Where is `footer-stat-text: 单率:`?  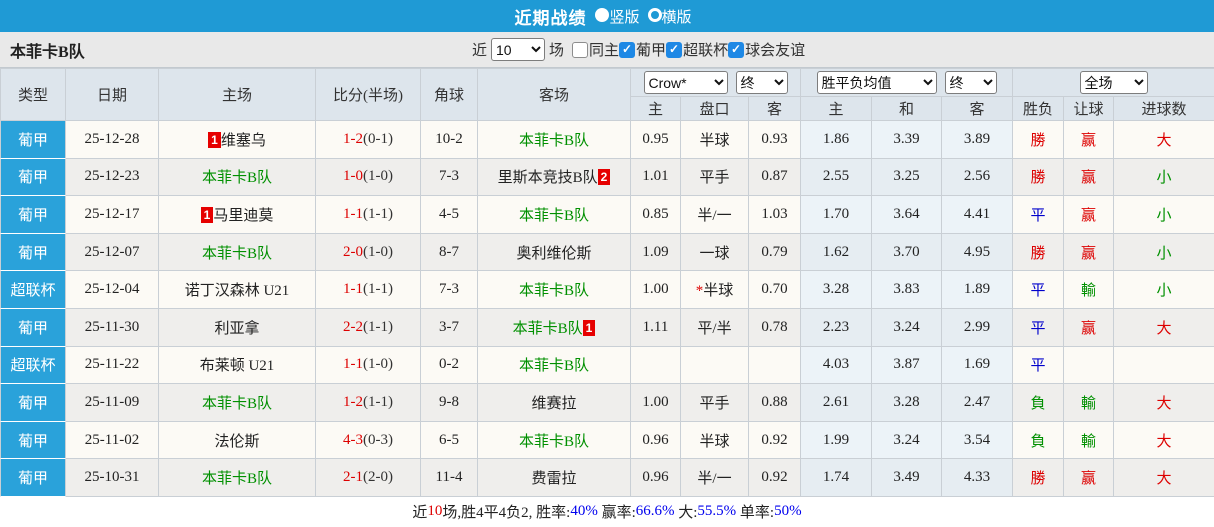 footer-stat-text: 单率: is located at coordinates (755, 513).